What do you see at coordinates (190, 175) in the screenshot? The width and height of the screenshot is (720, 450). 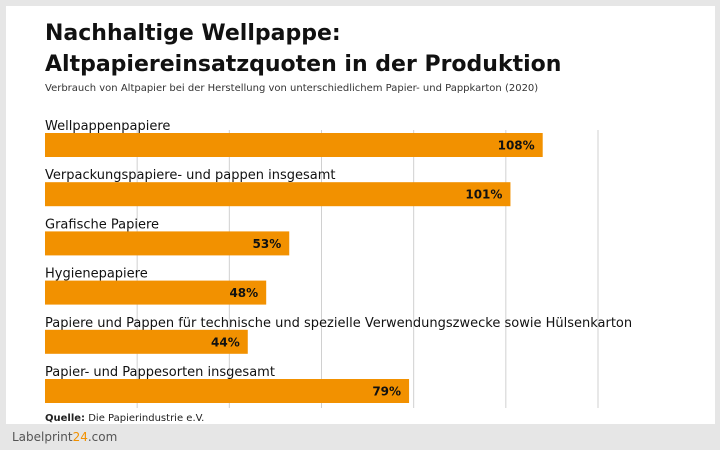 I see `category-label: Verpackungspapiere- und pappen insgesamt` at bounding box center [190, 175].